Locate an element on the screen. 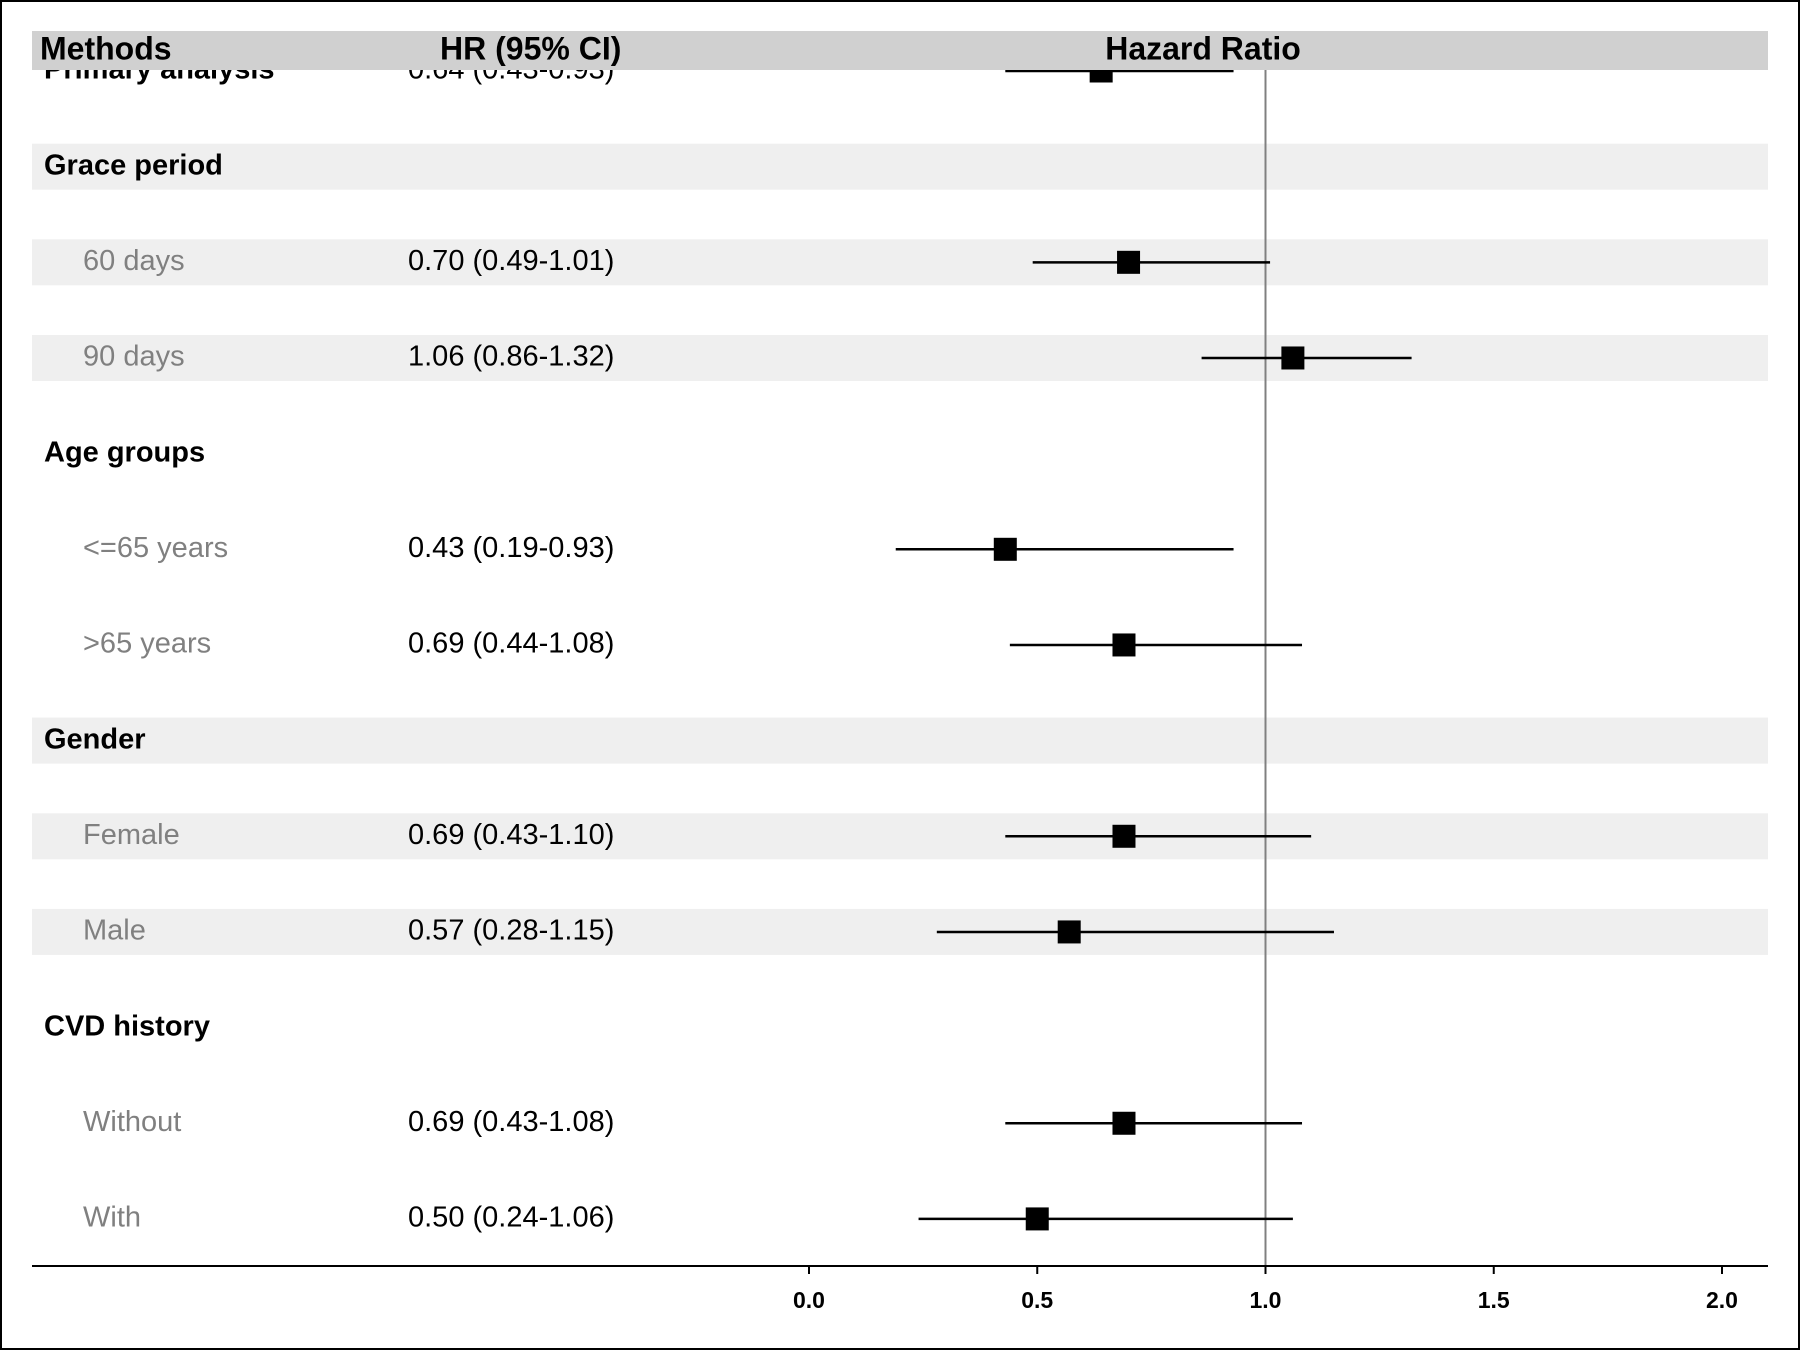 The image size is (1800, 1350). header-bar is located at coordinates (900, 50).